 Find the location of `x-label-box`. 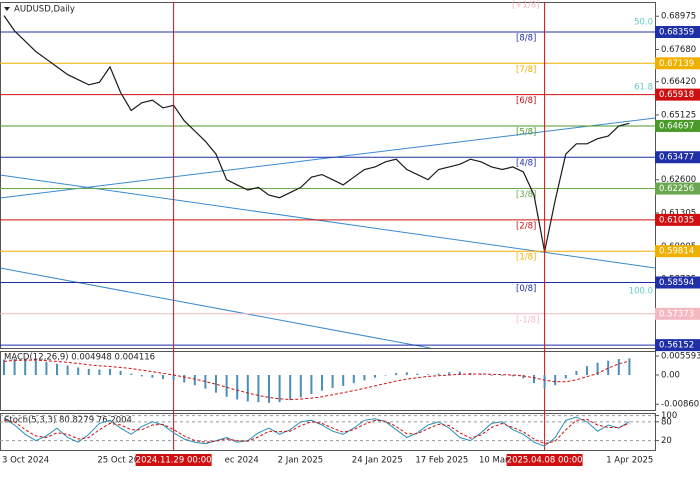

x-label-box is located at coordinates (173, 460).